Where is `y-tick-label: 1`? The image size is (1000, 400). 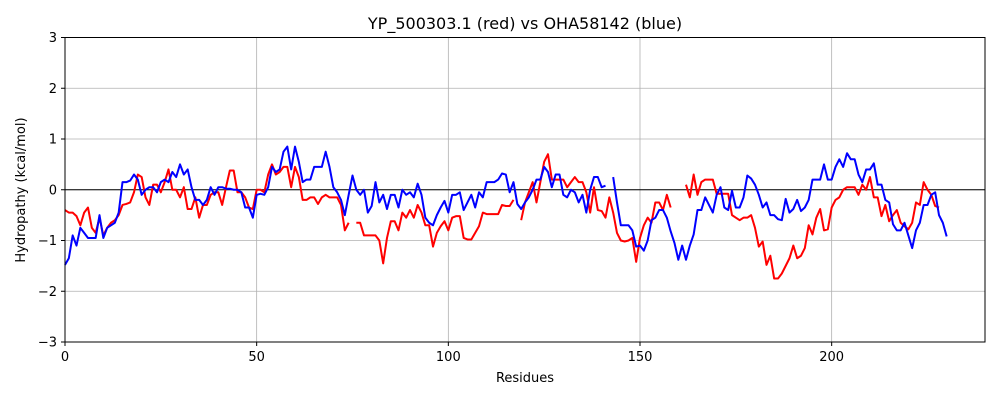 y-tick-label: 1 is located at coordinates (53, 140).